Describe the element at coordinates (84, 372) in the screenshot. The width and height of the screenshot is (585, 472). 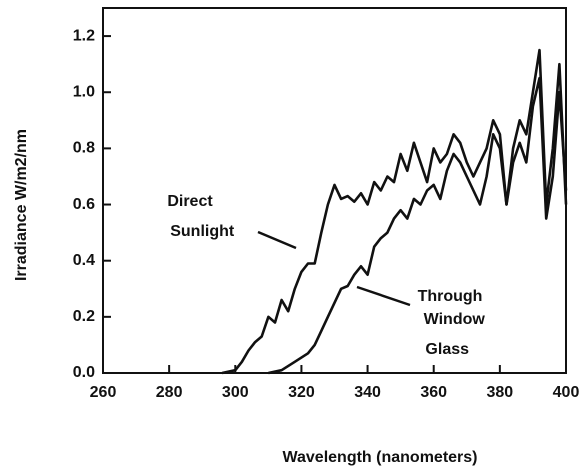
I see `y-tick-label: 0.0` at that location.